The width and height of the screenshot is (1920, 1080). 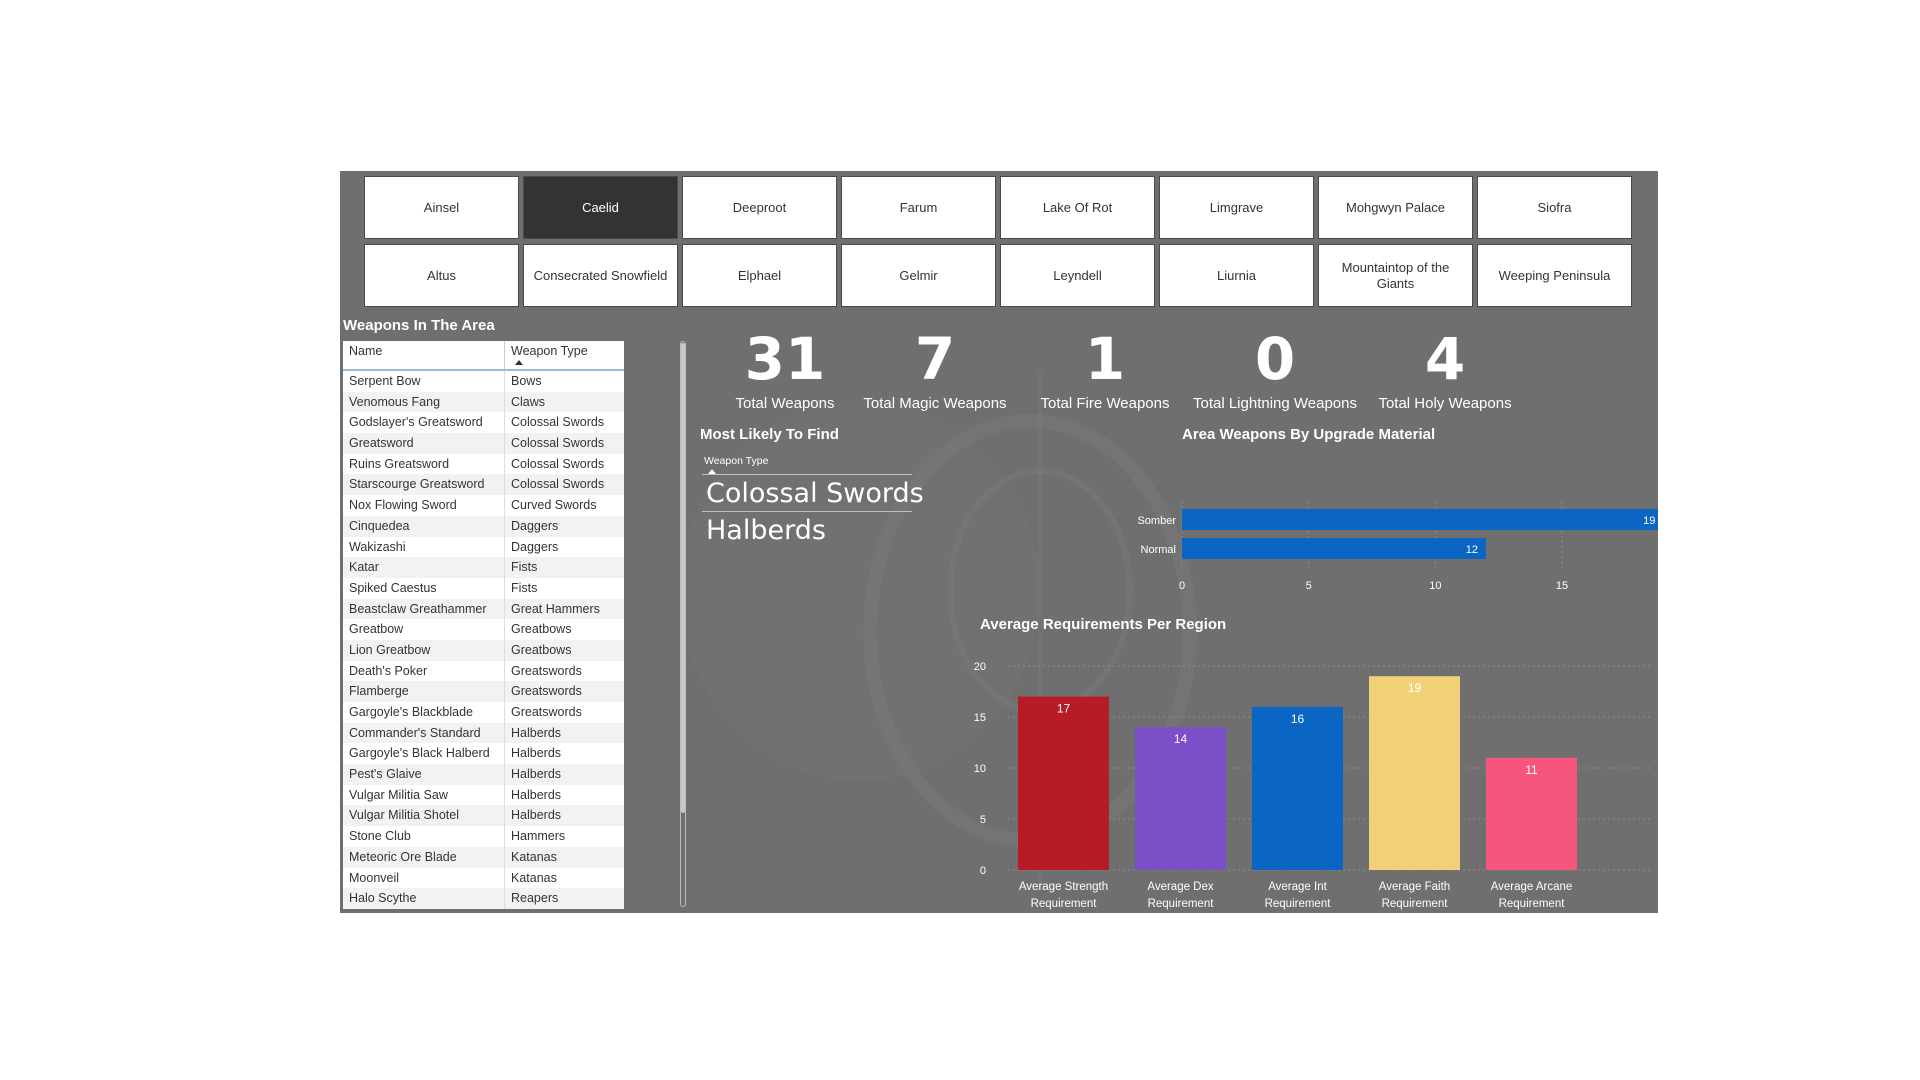 What do you see at coordinates (483, 423) in the screenshot?
I see `table-row: Godslayer's Greatsword Colossal Swords` at bounding box center [483, 423].